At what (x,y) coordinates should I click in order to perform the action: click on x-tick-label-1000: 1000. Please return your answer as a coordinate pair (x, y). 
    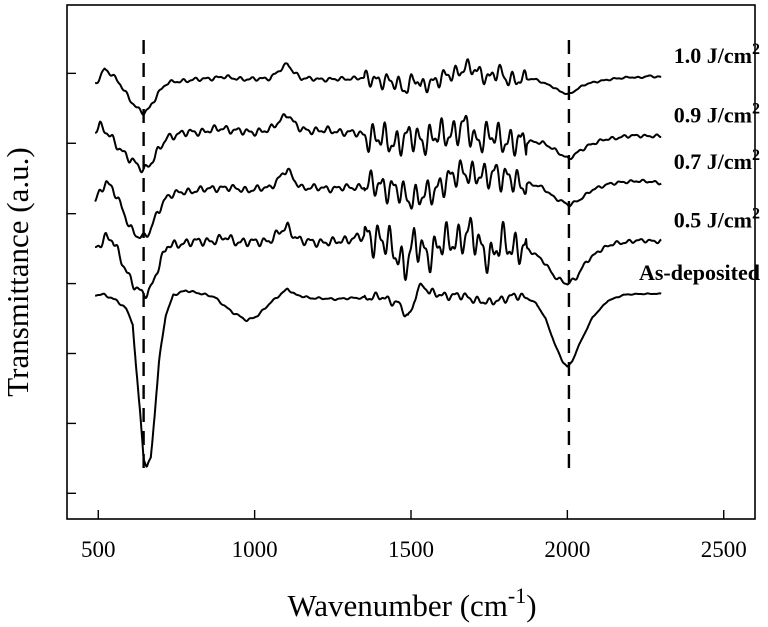
    Looking at the image, I should click on (255, 549).